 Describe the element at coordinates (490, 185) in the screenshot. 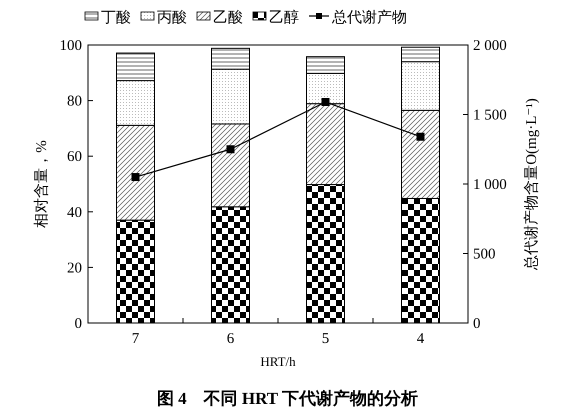

I see `y2-tick-label: 1 000` at that location.